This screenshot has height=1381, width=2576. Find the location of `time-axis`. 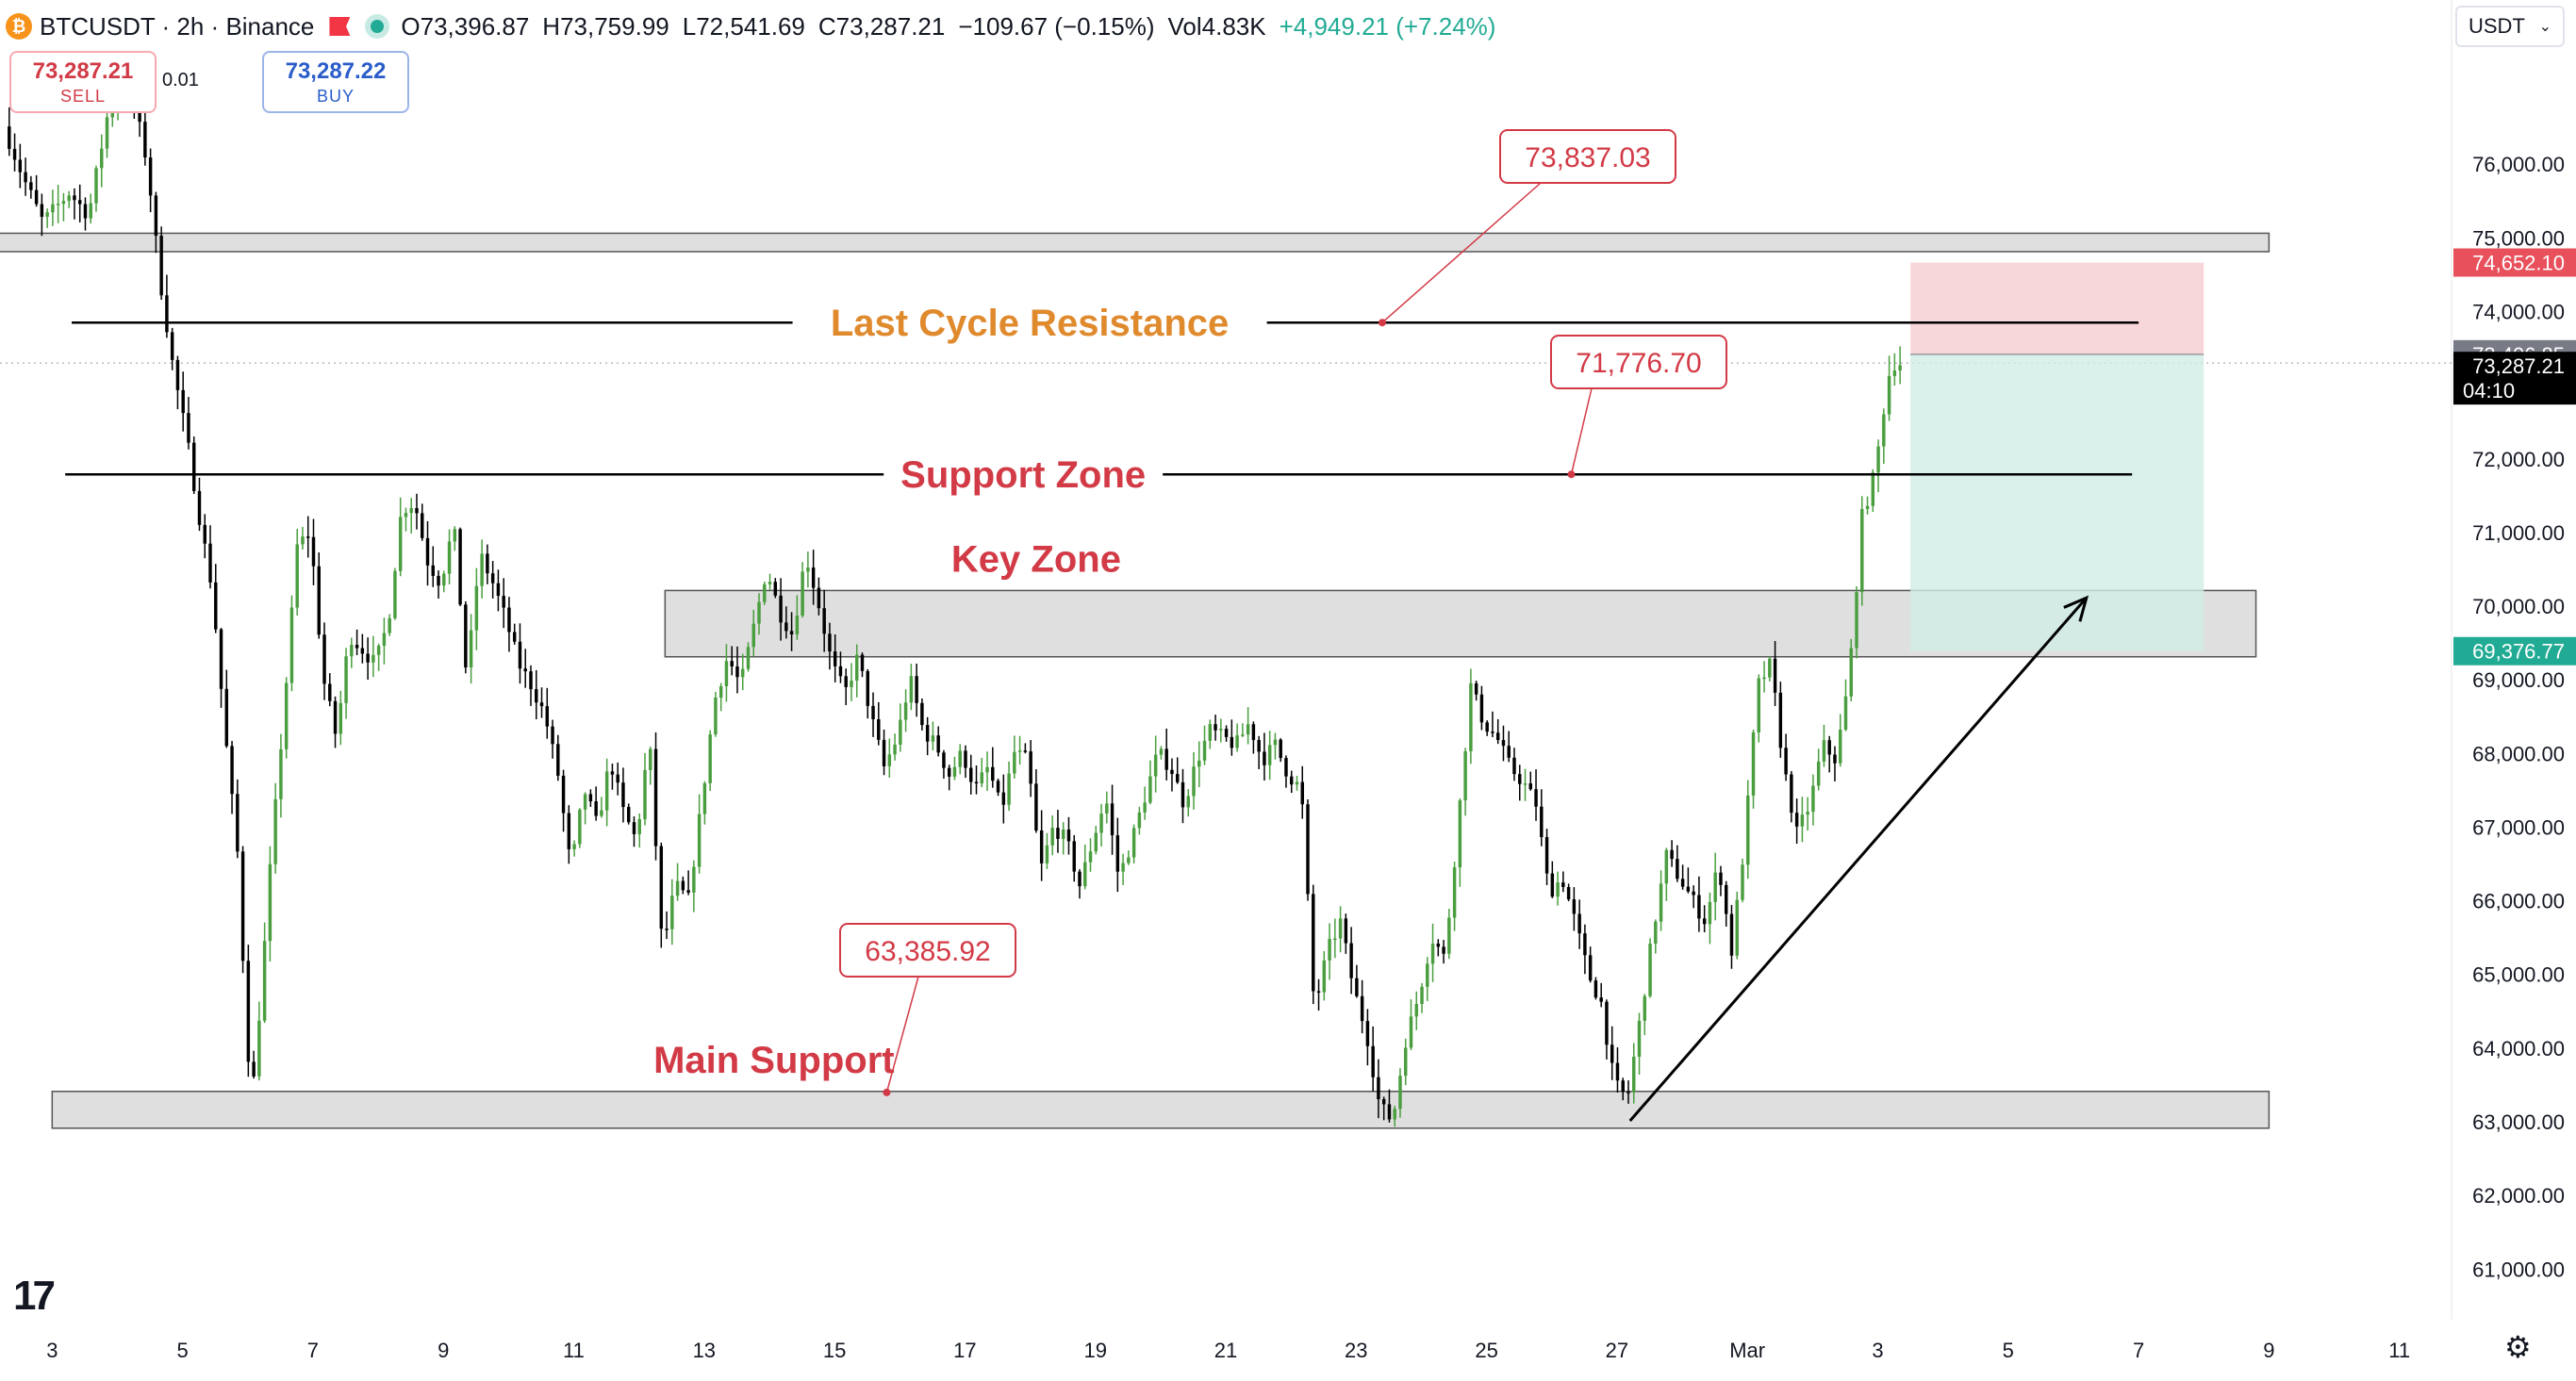

time-axis is located at coordinates (1288, 1348).